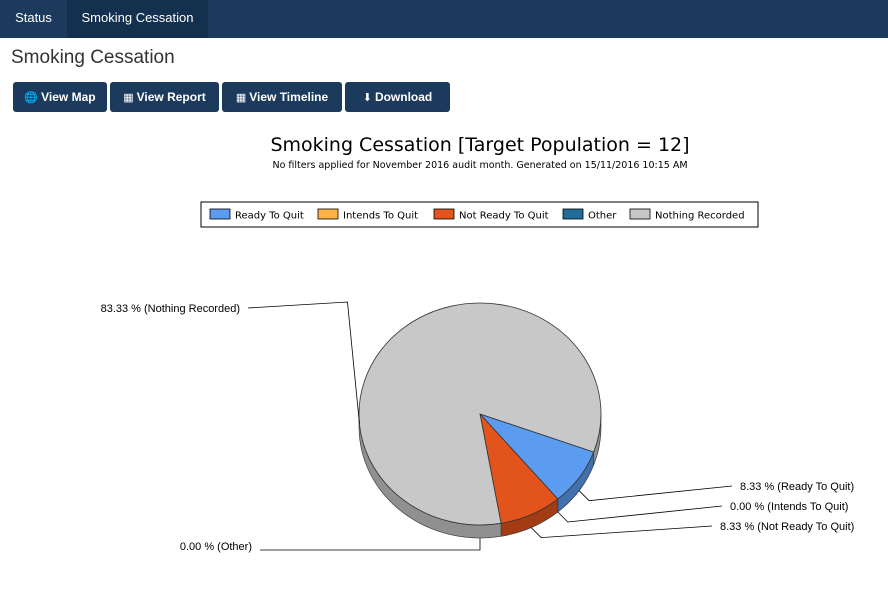 The height and width of the screenshot is (616, 888). I want to click on globe-icon: 🌐, so click(31, 98).